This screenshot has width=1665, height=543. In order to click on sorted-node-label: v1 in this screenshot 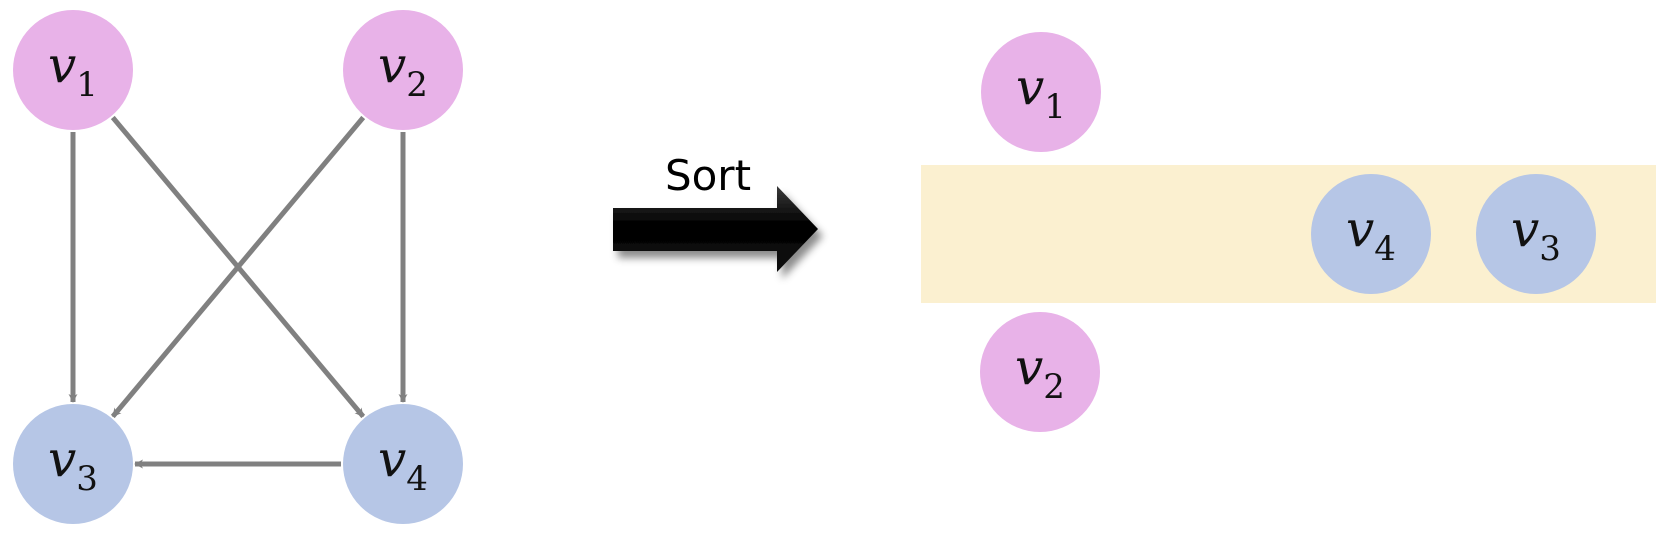, I will do `click(1041, 92)`.